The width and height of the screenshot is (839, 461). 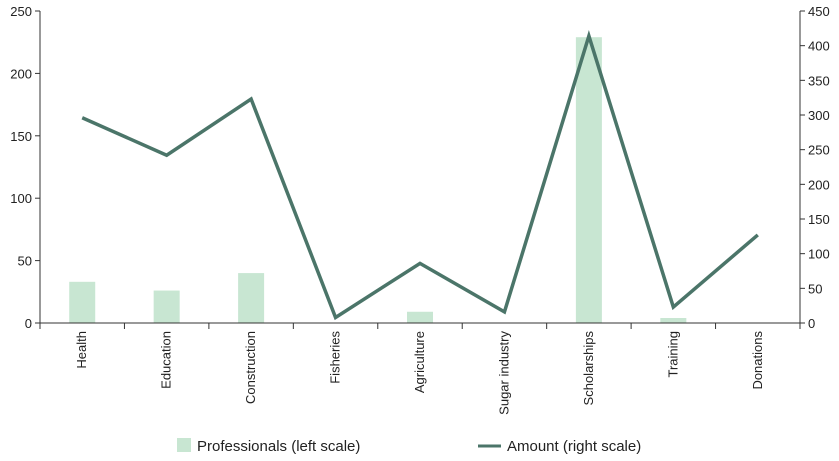 I want to click on right-tick-label: 50, so click(x=815, y=288).